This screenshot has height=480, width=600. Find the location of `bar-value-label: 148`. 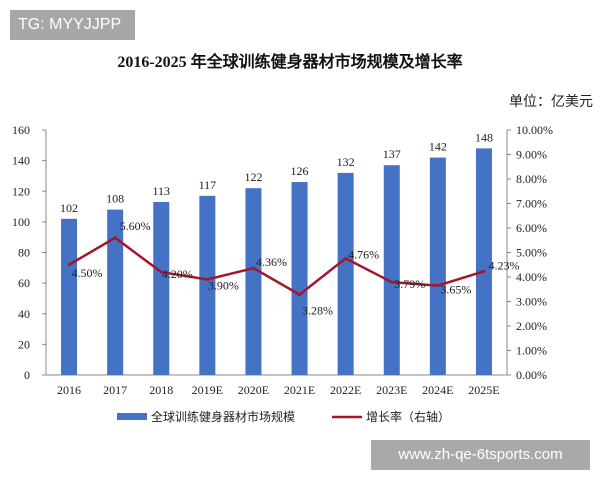

bar-value-label: 148 is located at coordinates (484, 137).